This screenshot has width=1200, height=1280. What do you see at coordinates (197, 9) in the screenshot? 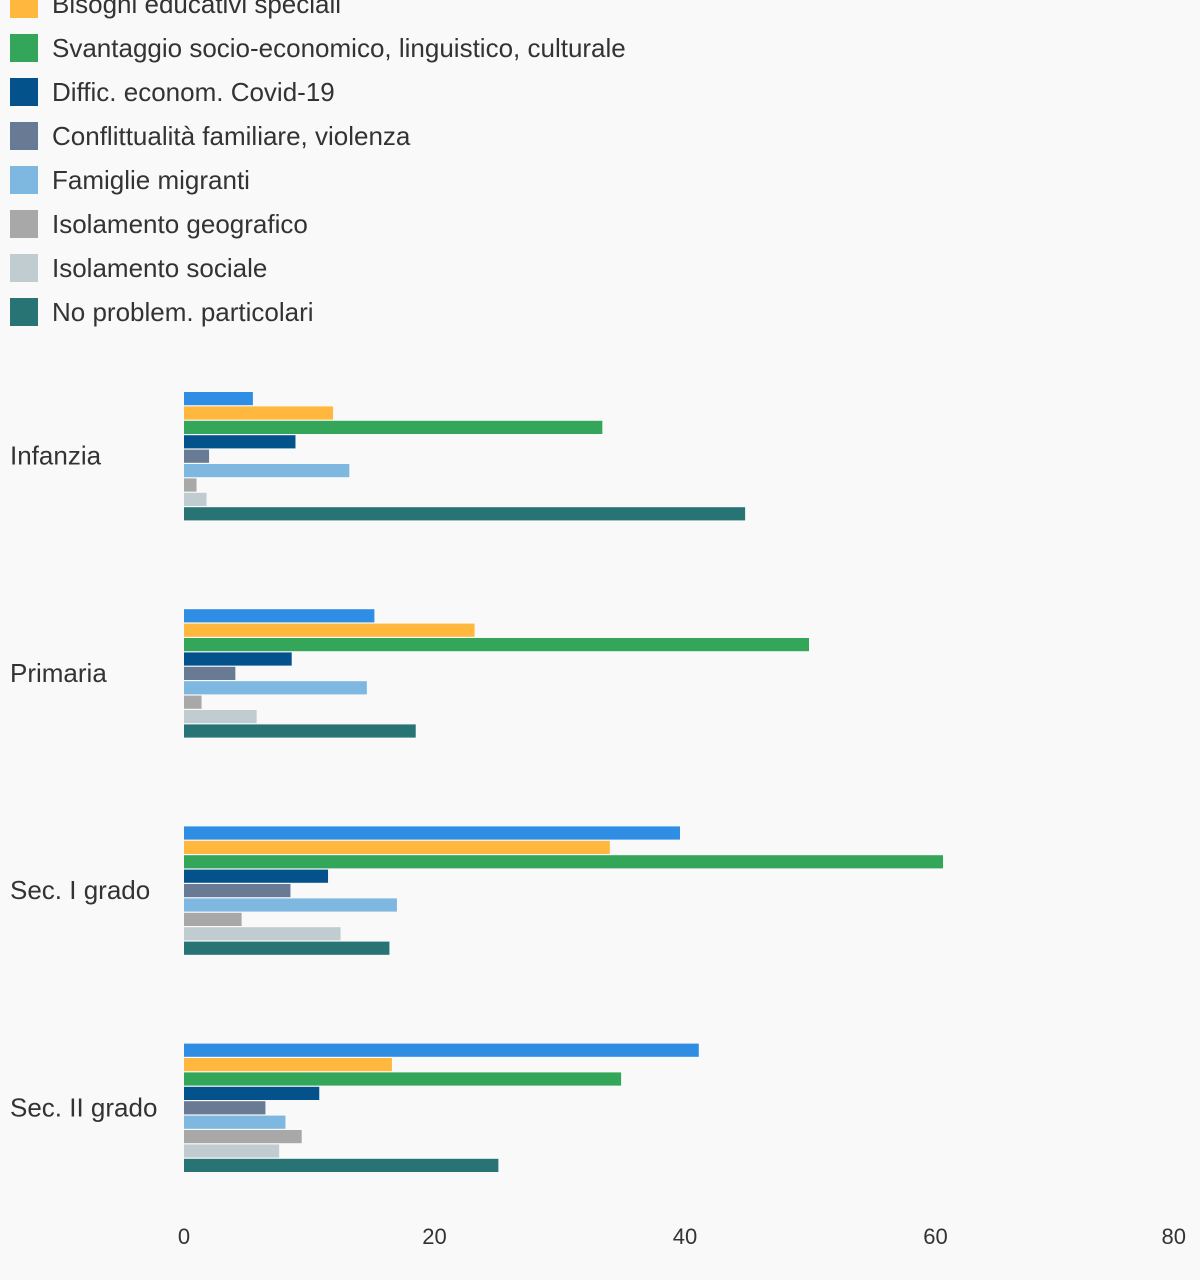
I see `legend-label: Bisogni educativi speciali` at bounding box center [197, 9].